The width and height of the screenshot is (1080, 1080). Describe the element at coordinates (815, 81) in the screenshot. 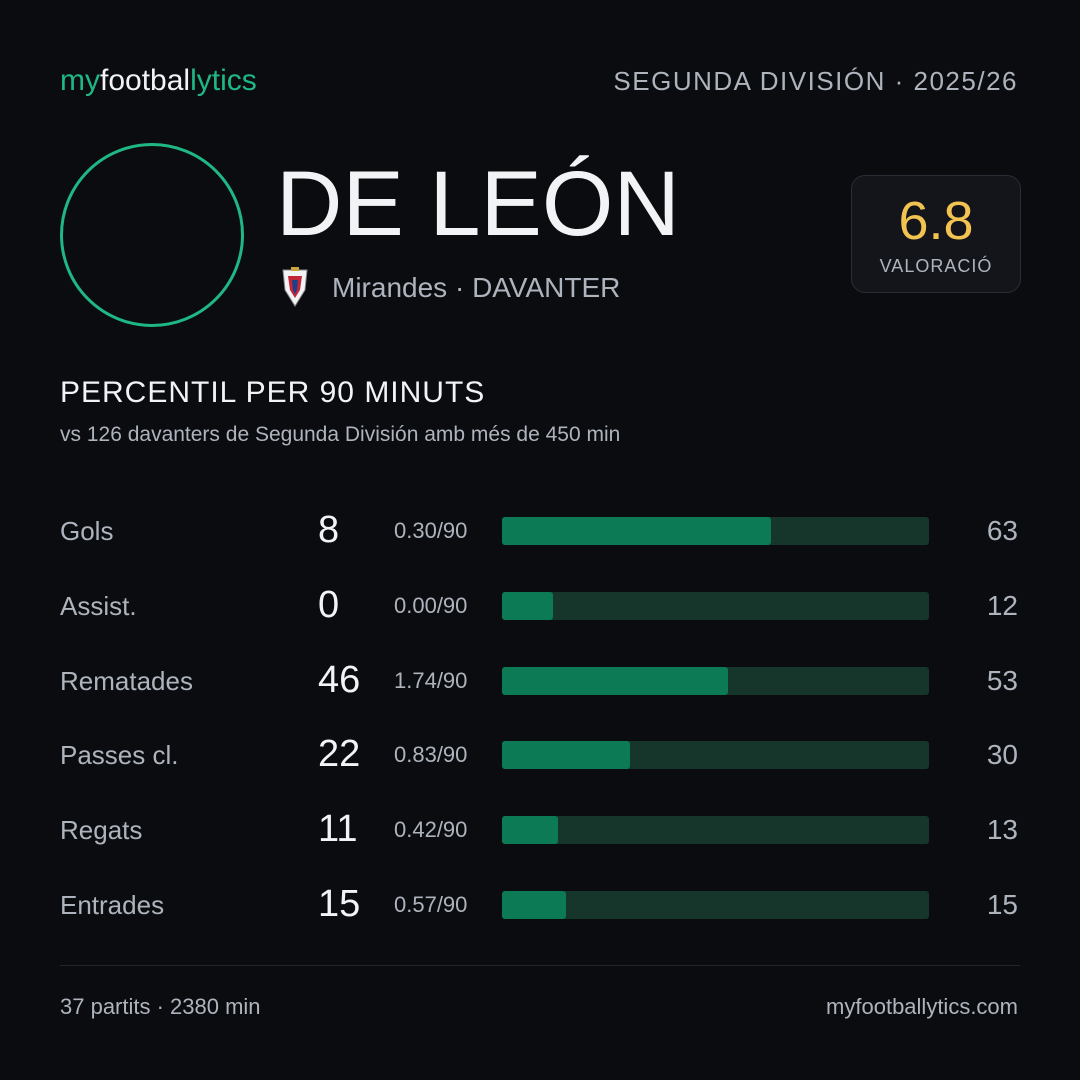

I see `league: SEGUNDA DIVISIÓN · 2025/26` at that location.